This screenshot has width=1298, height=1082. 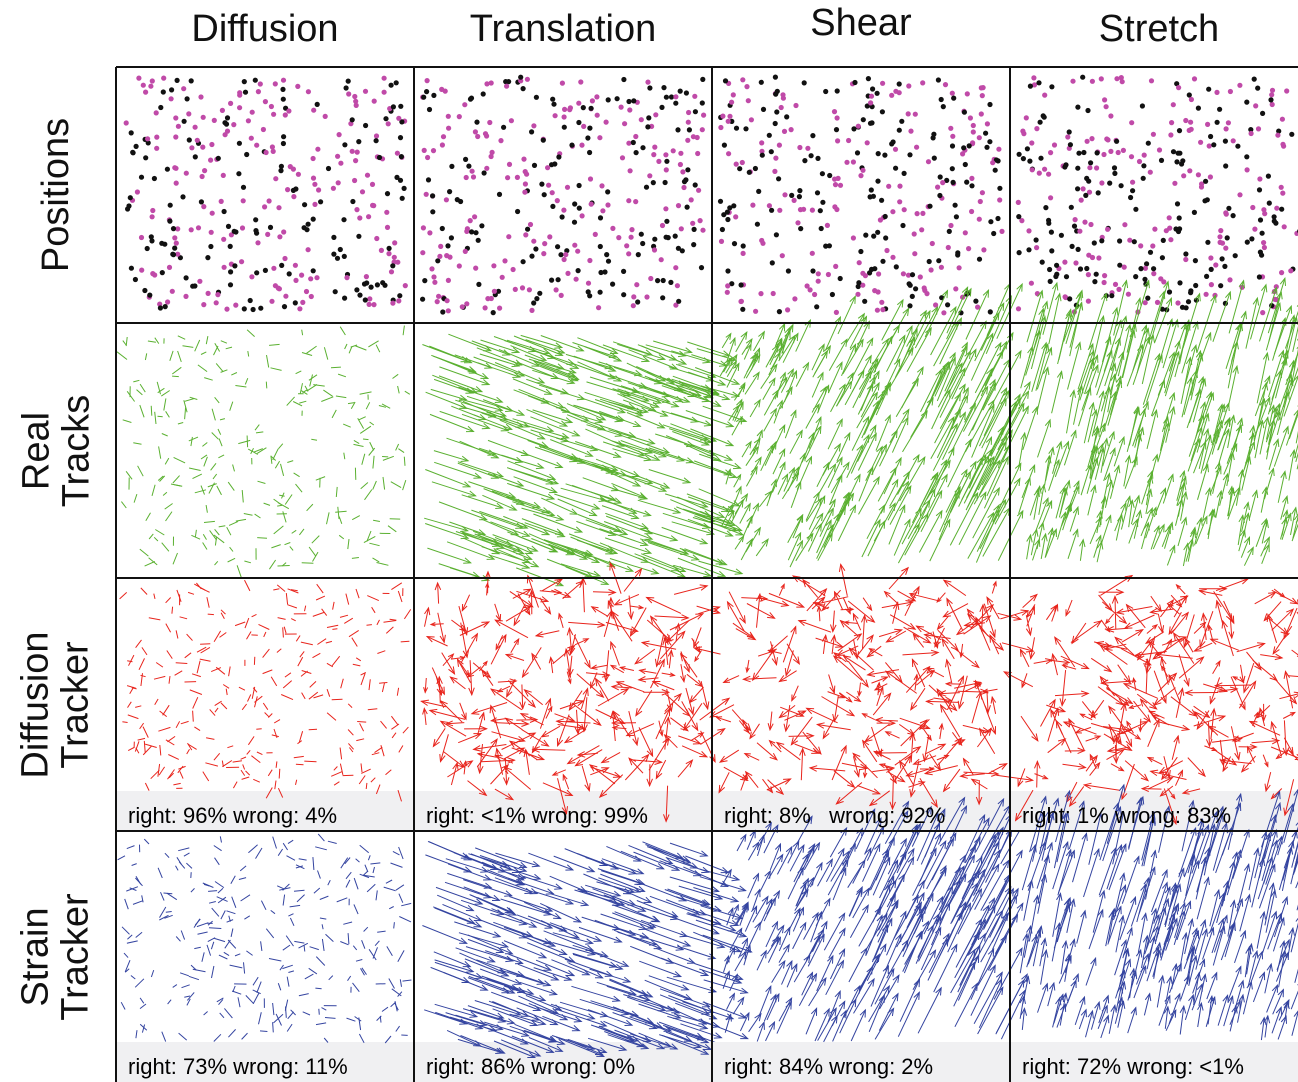 I want to click on panel-real-tracks-diffusion, so click(x=263, y=451).